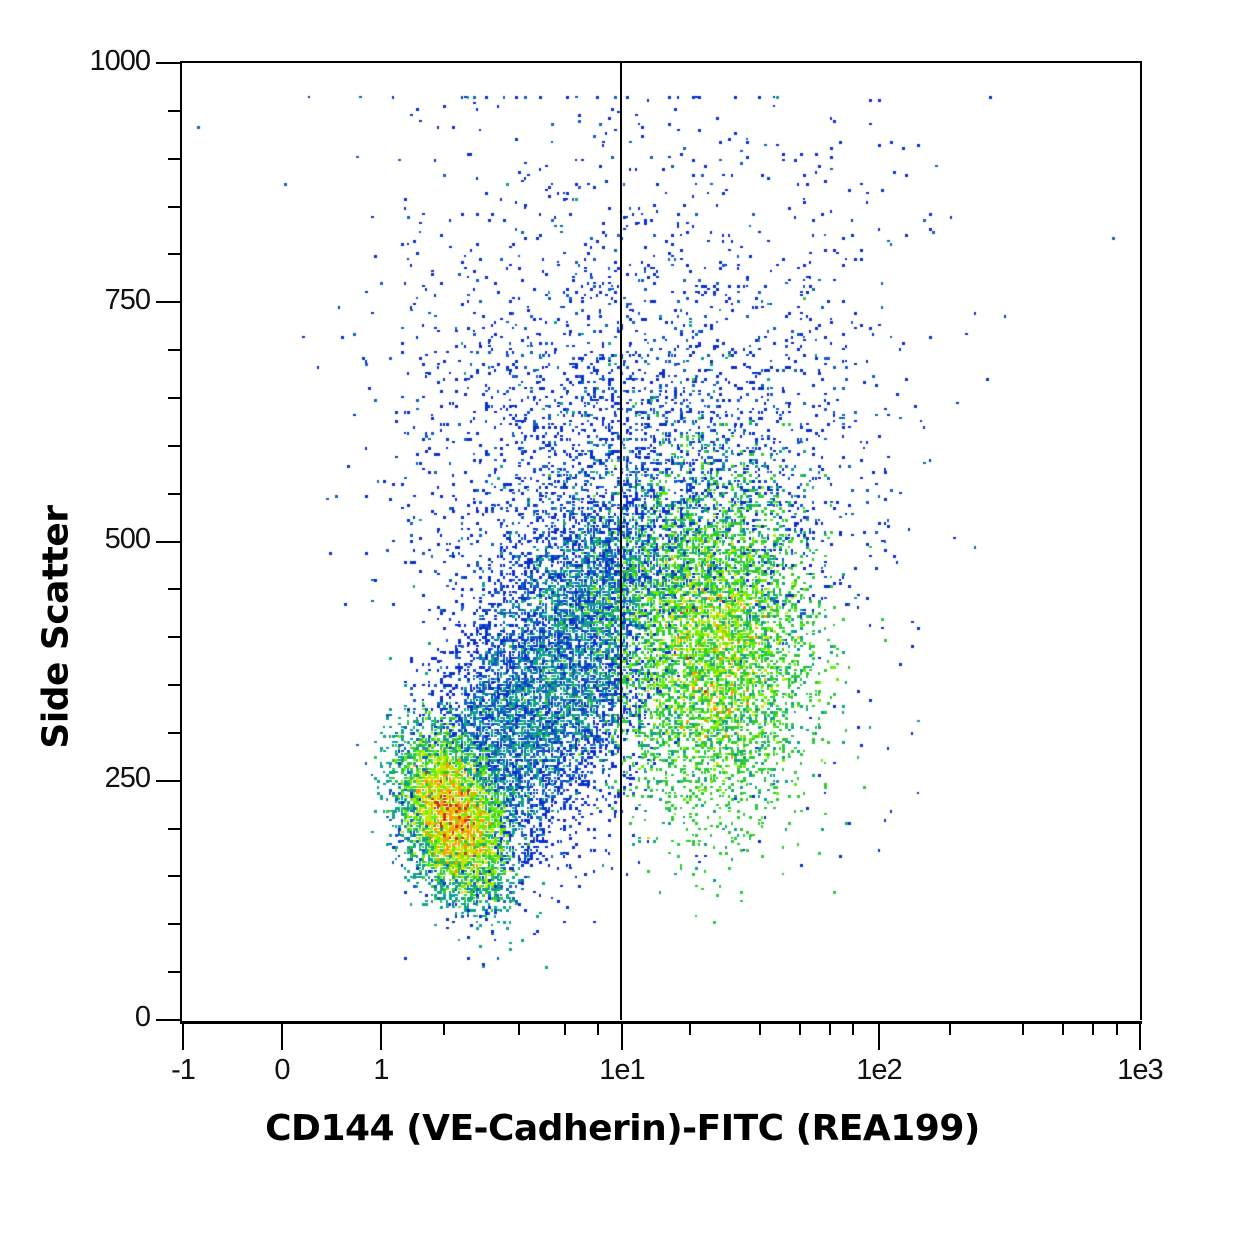 This screenshot has width=1250, height=1250. What do you see at coordinates (1140, 1070) in the screenshot?
I see `x-tick-label-1e3: 1e3` at bounding box center [1140, 1070].